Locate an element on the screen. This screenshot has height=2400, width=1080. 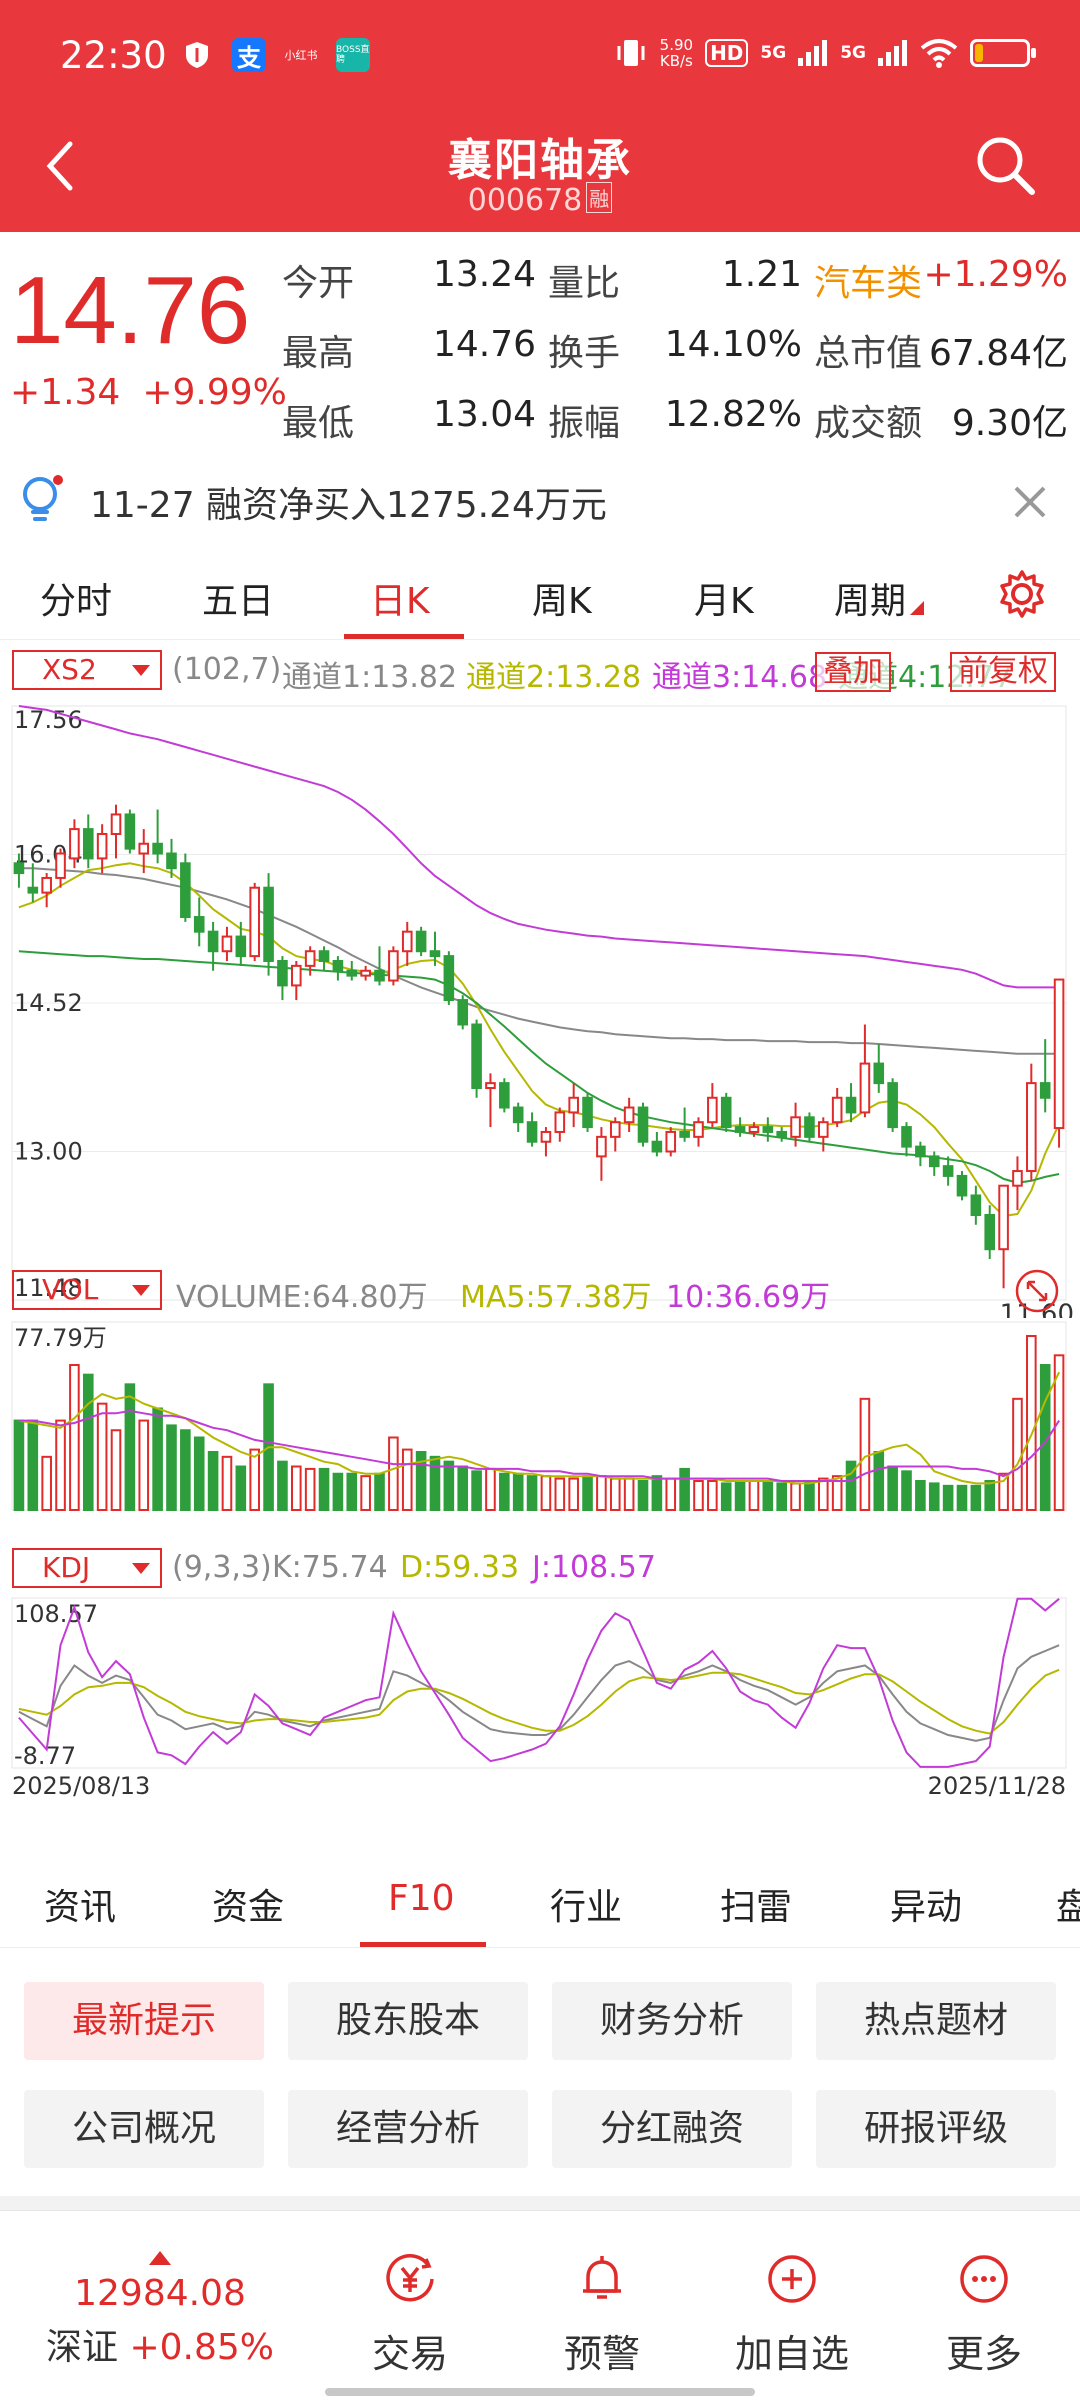
tab-daily-k: 日K is located at coordinates (400, 601).